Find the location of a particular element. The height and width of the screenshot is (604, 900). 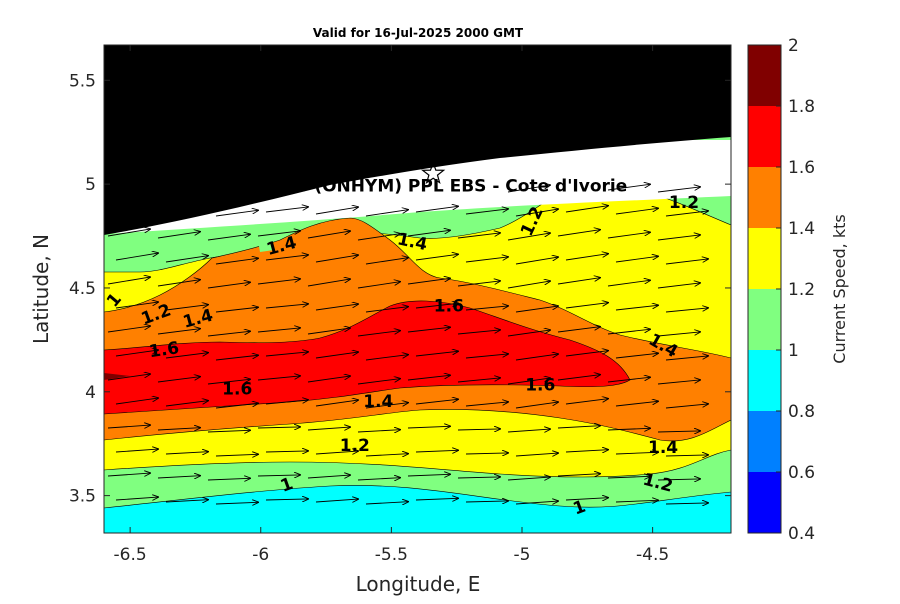

y-tick-label: 5.5 is located at coordinates (82, 81).